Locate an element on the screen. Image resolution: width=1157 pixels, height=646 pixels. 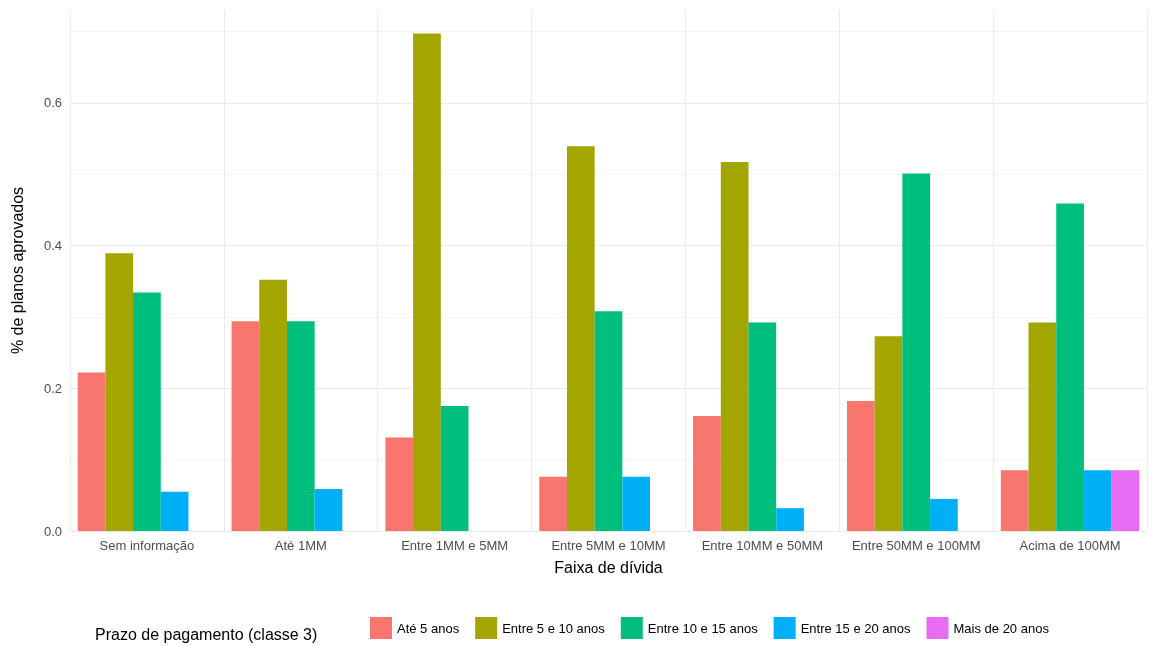
y-axis-title: % de planos aprovados is located at coordinates (17, 270).